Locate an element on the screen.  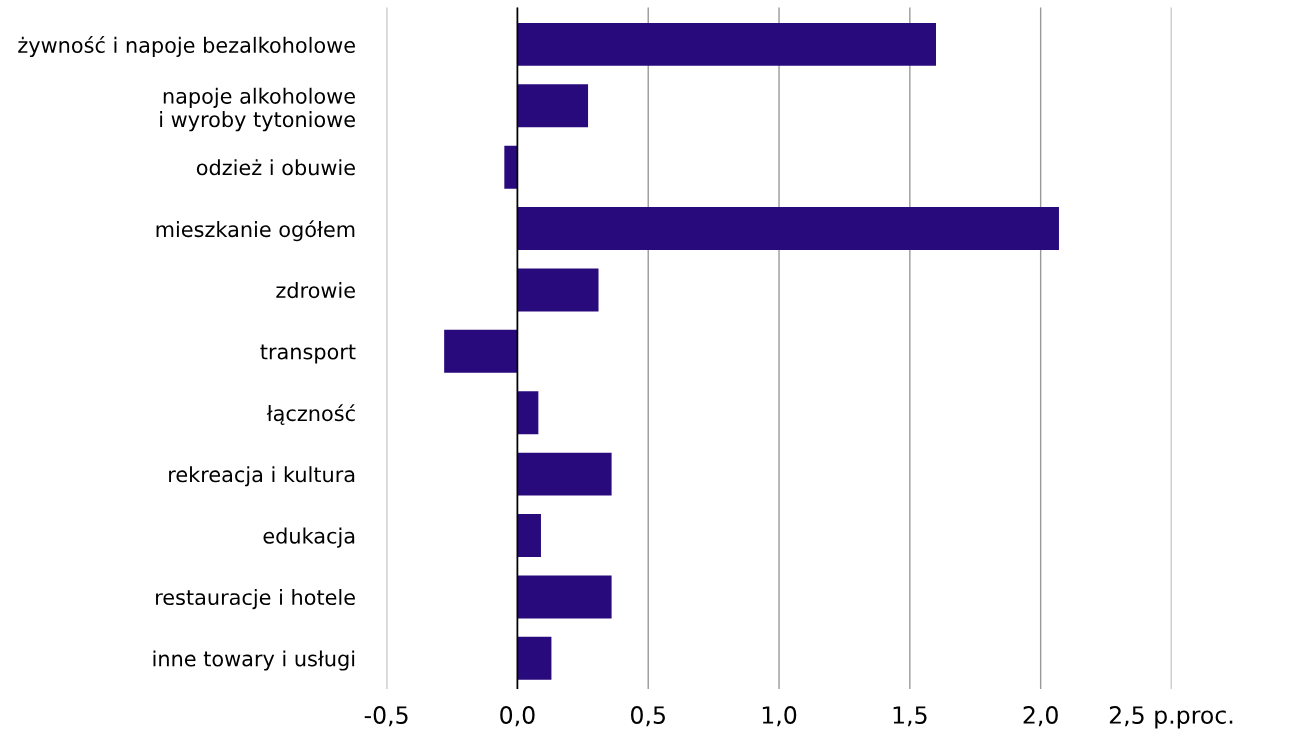
y-tick-label: mieszkanie ogółem is located at coordinates (255, 231).